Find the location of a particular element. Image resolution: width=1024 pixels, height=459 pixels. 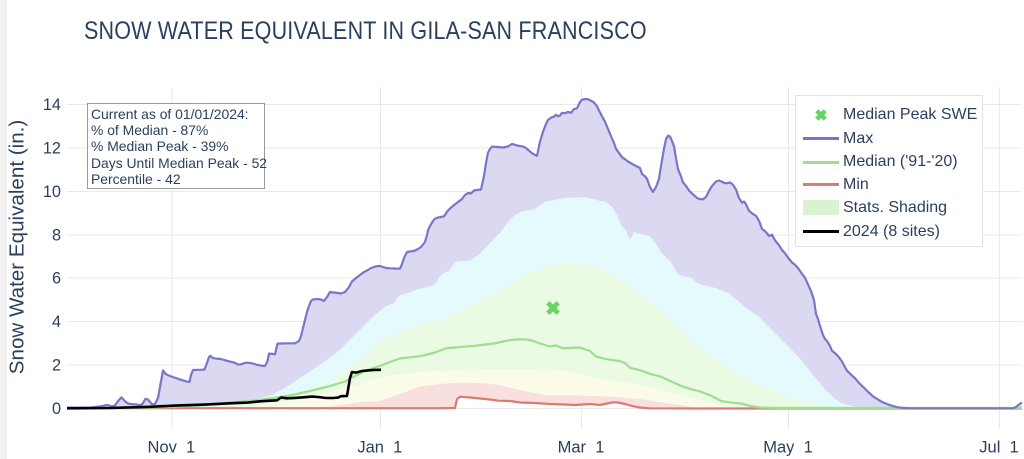

svg-text: 10 is located at coordinates (52, 192).